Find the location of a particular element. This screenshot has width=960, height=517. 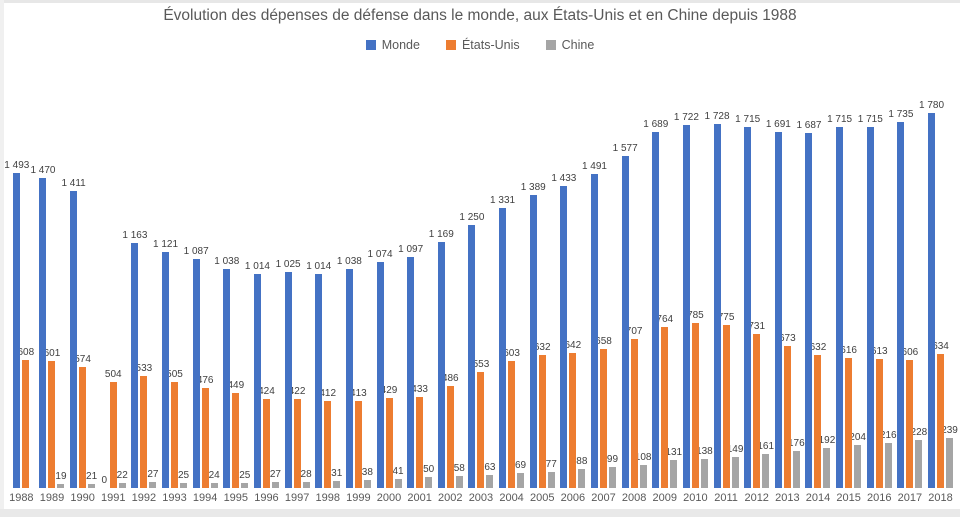

x-axis-label-2004: 2004 is located at coordinates (511, 498).